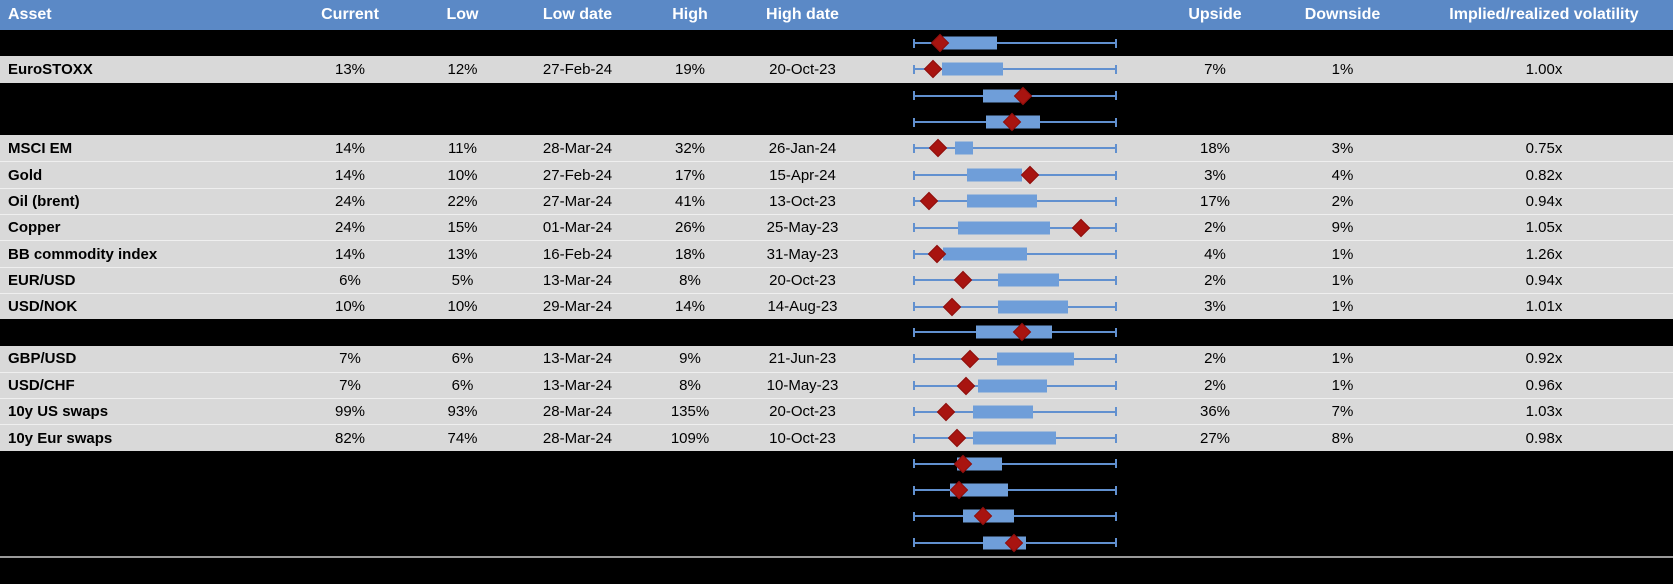  I want to click on header-high: High, so click(690, 14).